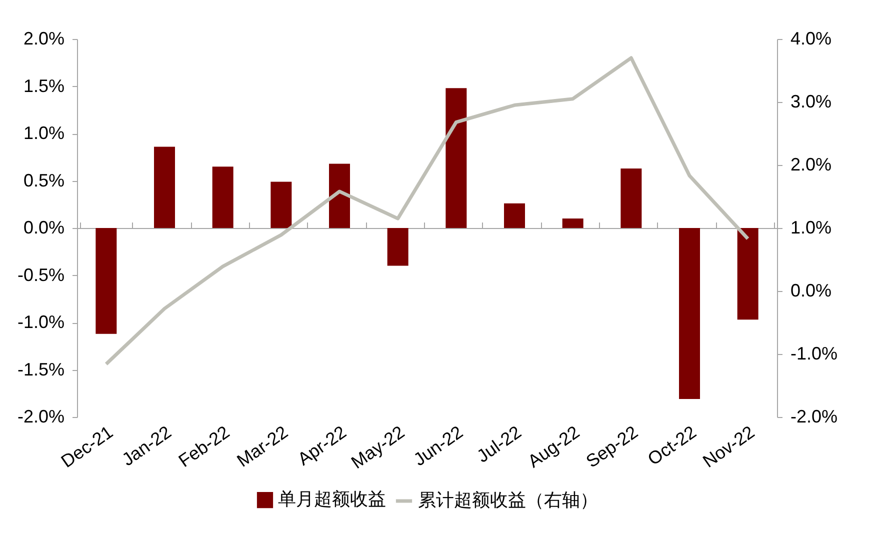 This screenshot has height=550, width=896. I want to click on legend-label: 累计超额收益（右轴）, so click(508, 500).